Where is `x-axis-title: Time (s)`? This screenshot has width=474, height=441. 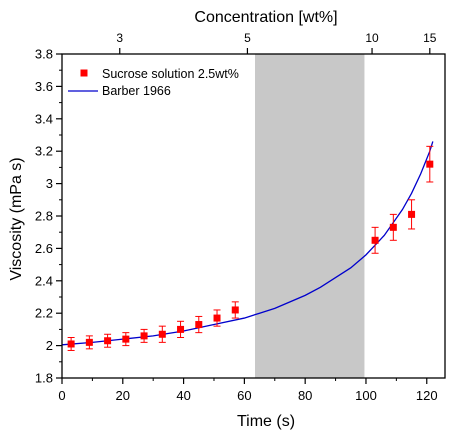 x-axis-title: Time (s) is located at coordinates (266, 421).